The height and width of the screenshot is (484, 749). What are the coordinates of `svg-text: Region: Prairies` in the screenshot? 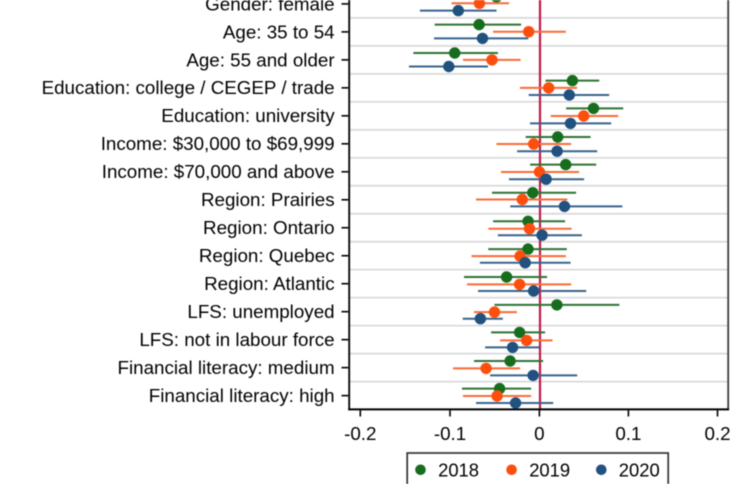 It's located at (268, 199).